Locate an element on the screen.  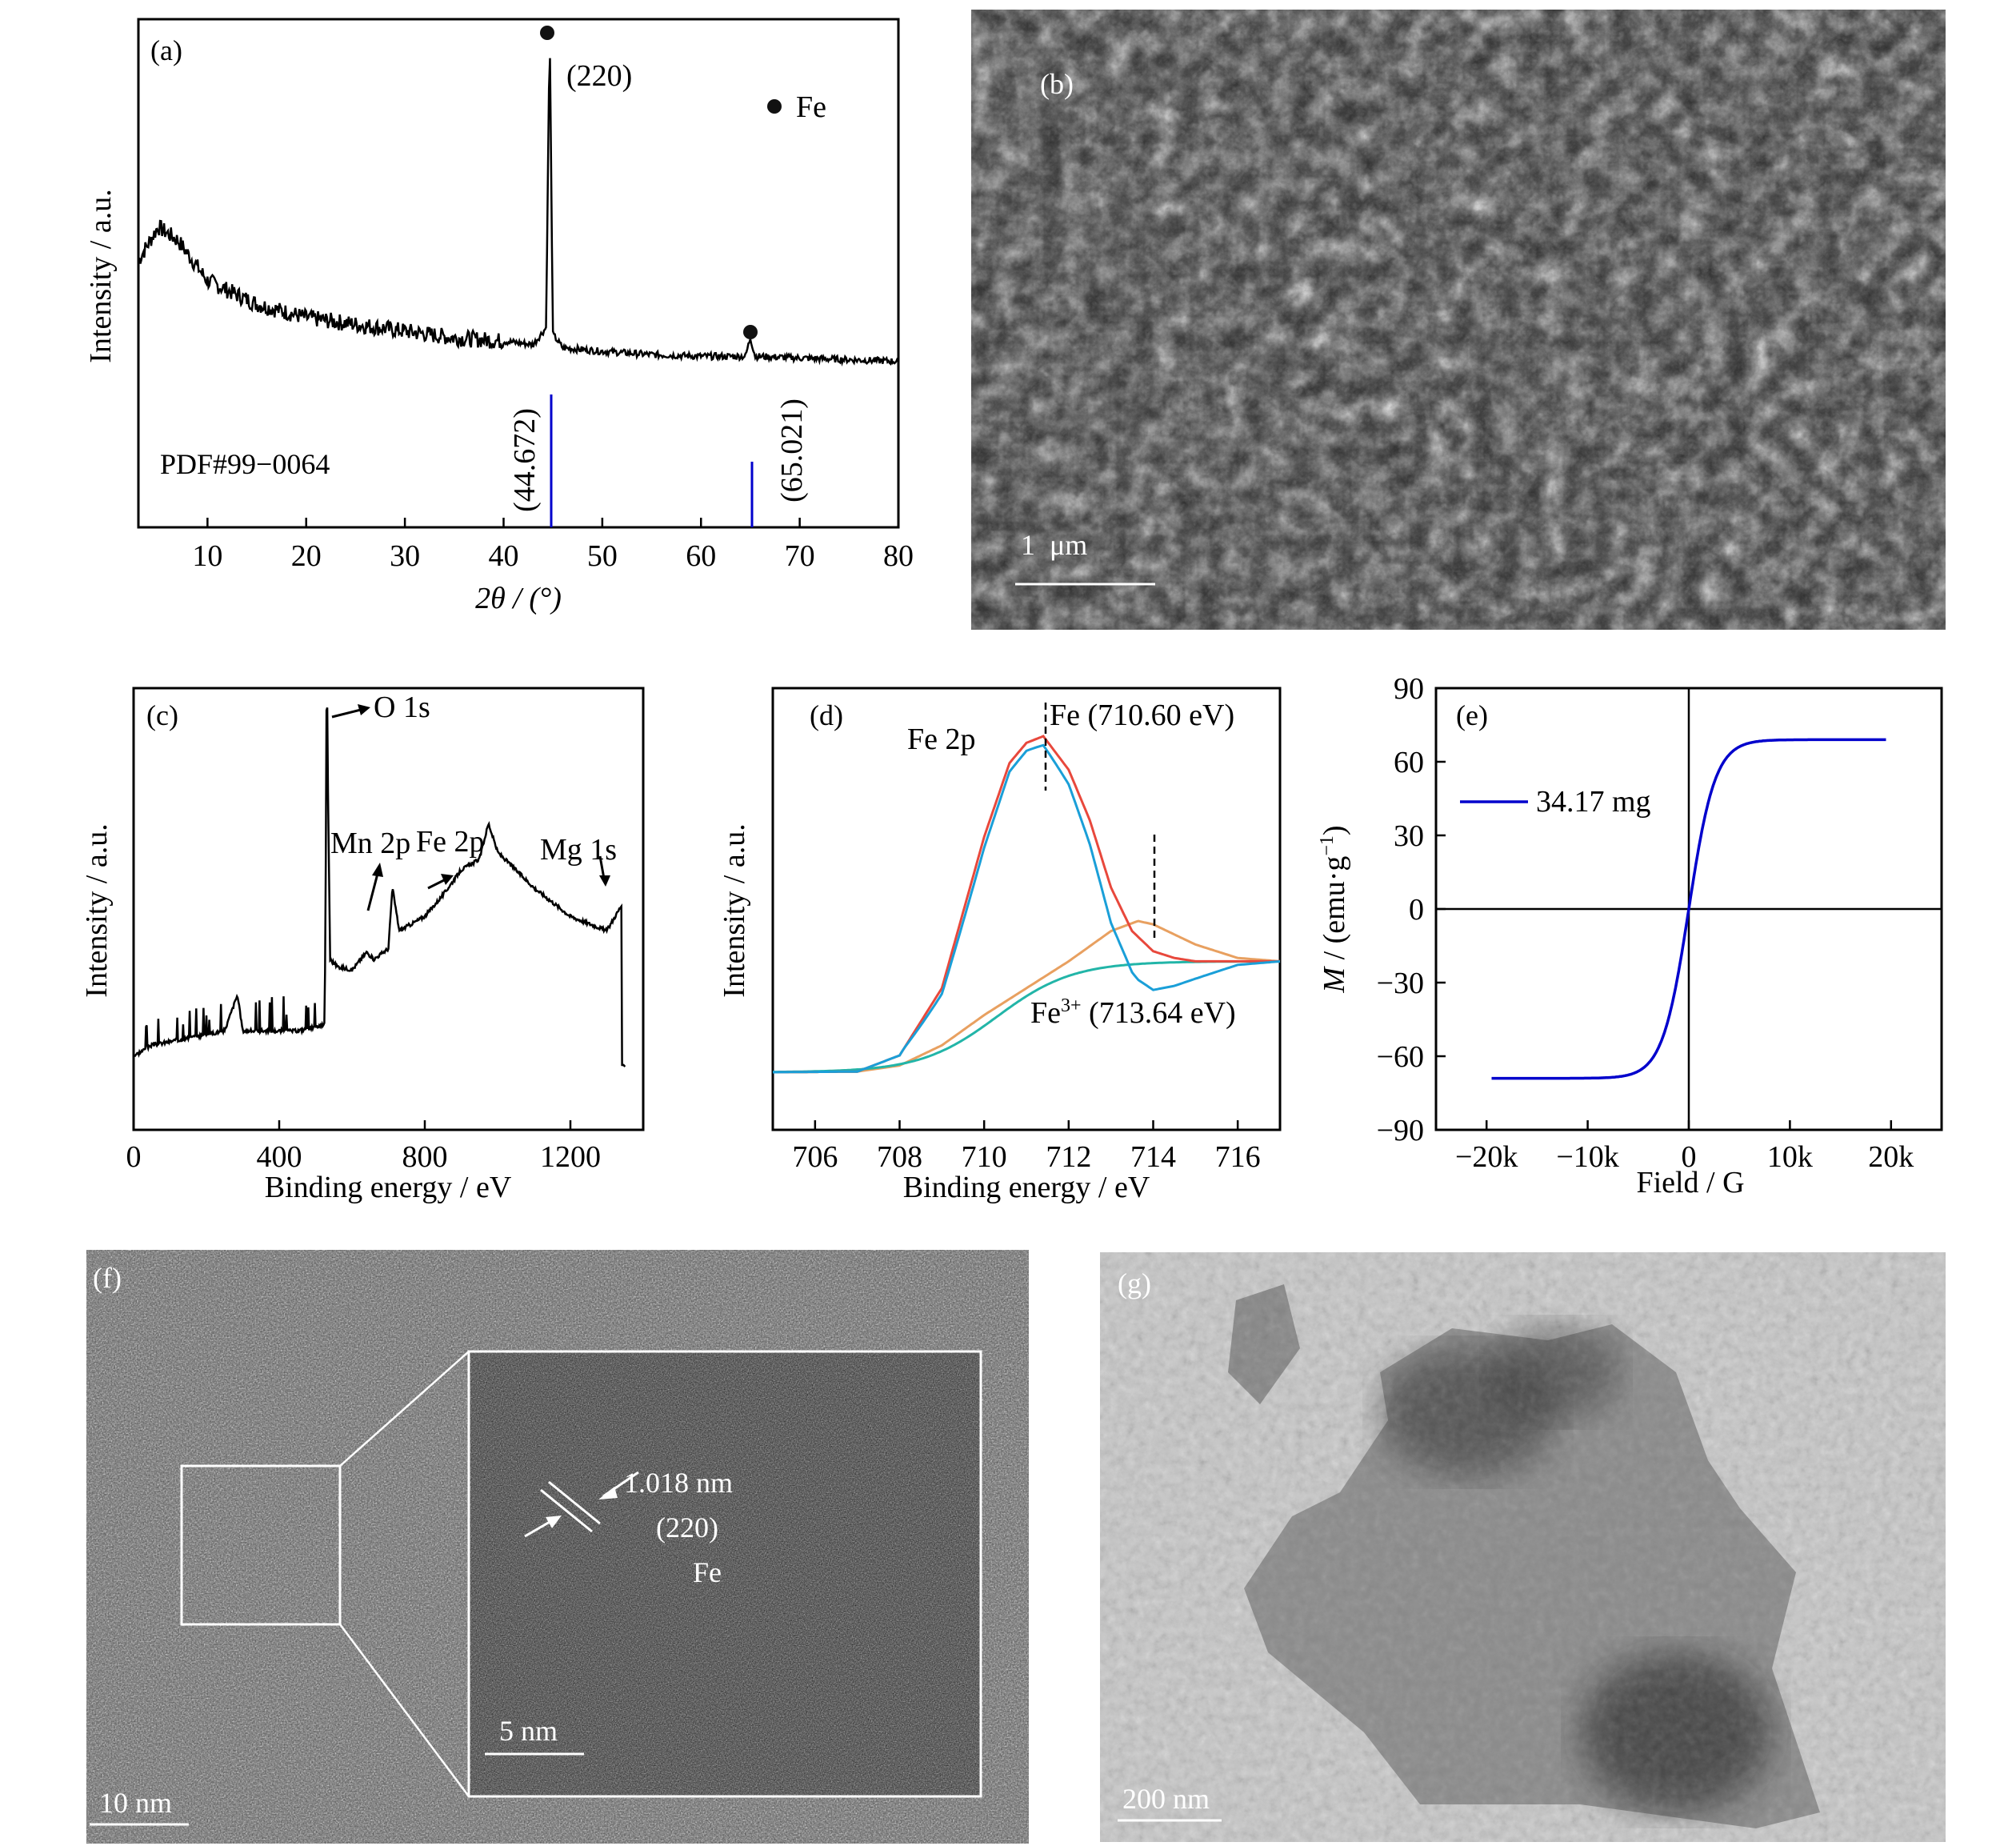
scale-bar-label: 10 nm is located at coordinates (136, 1803).